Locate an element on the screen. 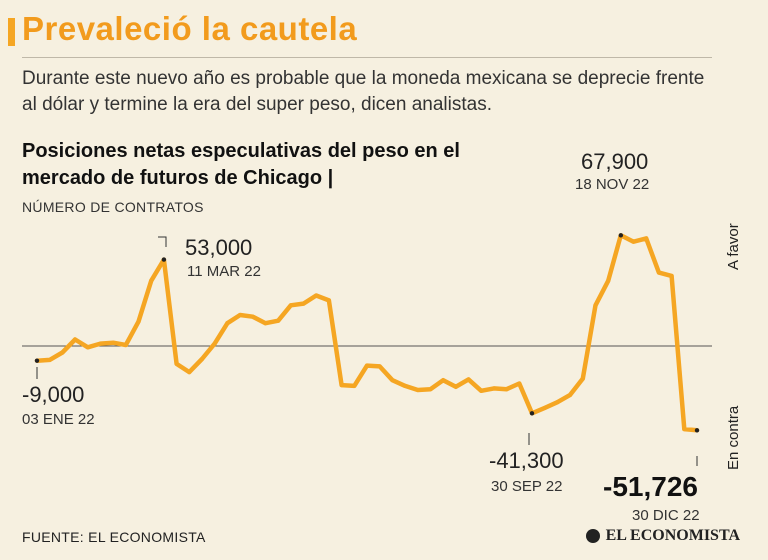 The image size is (768, 560). annotation-value-end: -51,726 is located at coordinates (650, 486).